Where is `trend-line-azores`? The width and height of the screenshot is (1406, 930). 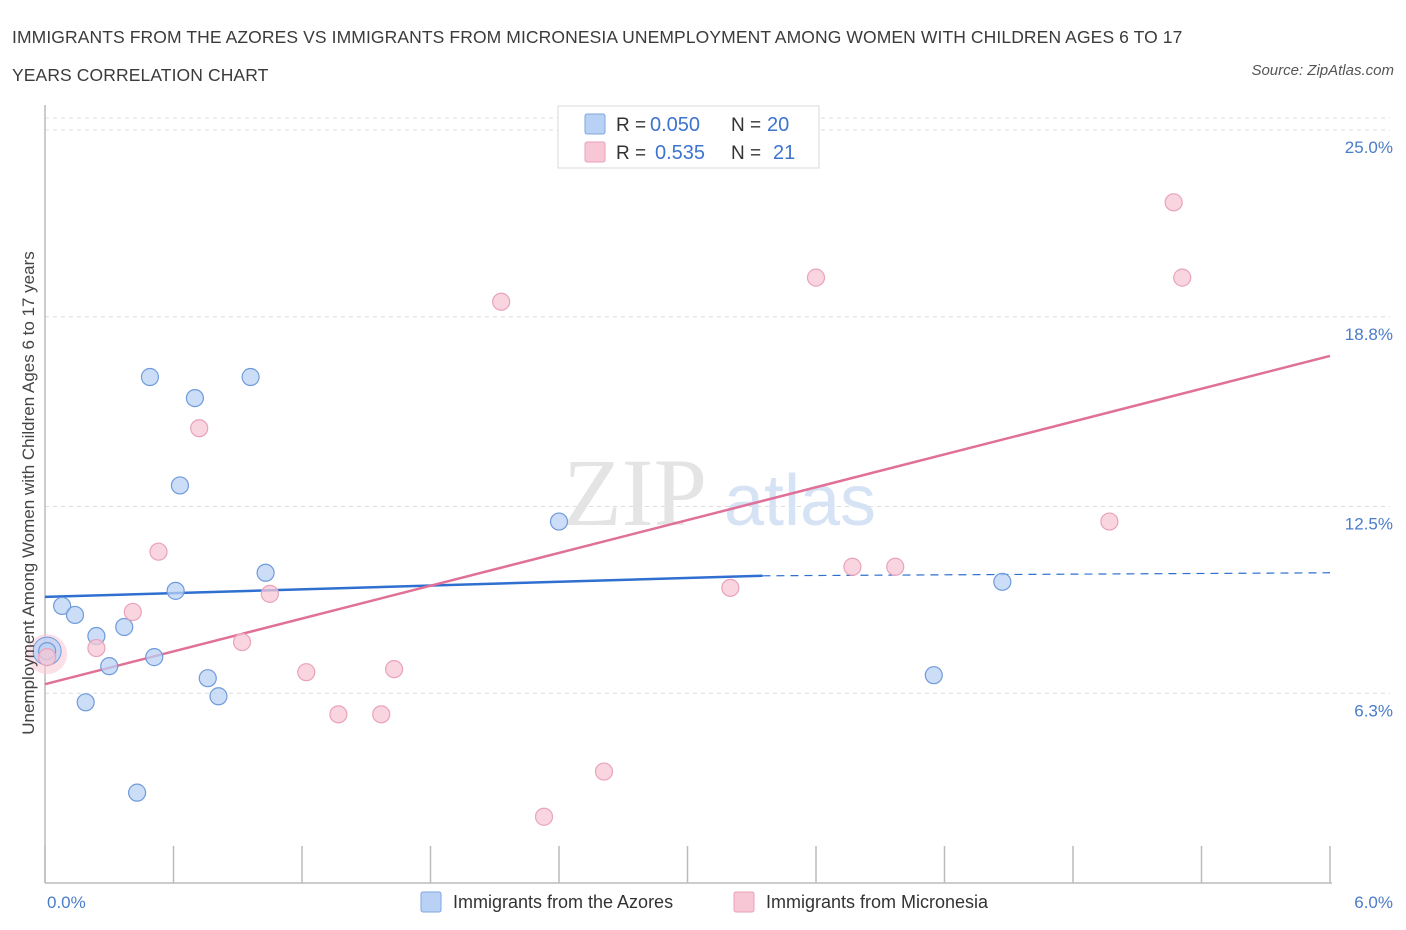 trend-line-azores is located at coordinates (403, 586).